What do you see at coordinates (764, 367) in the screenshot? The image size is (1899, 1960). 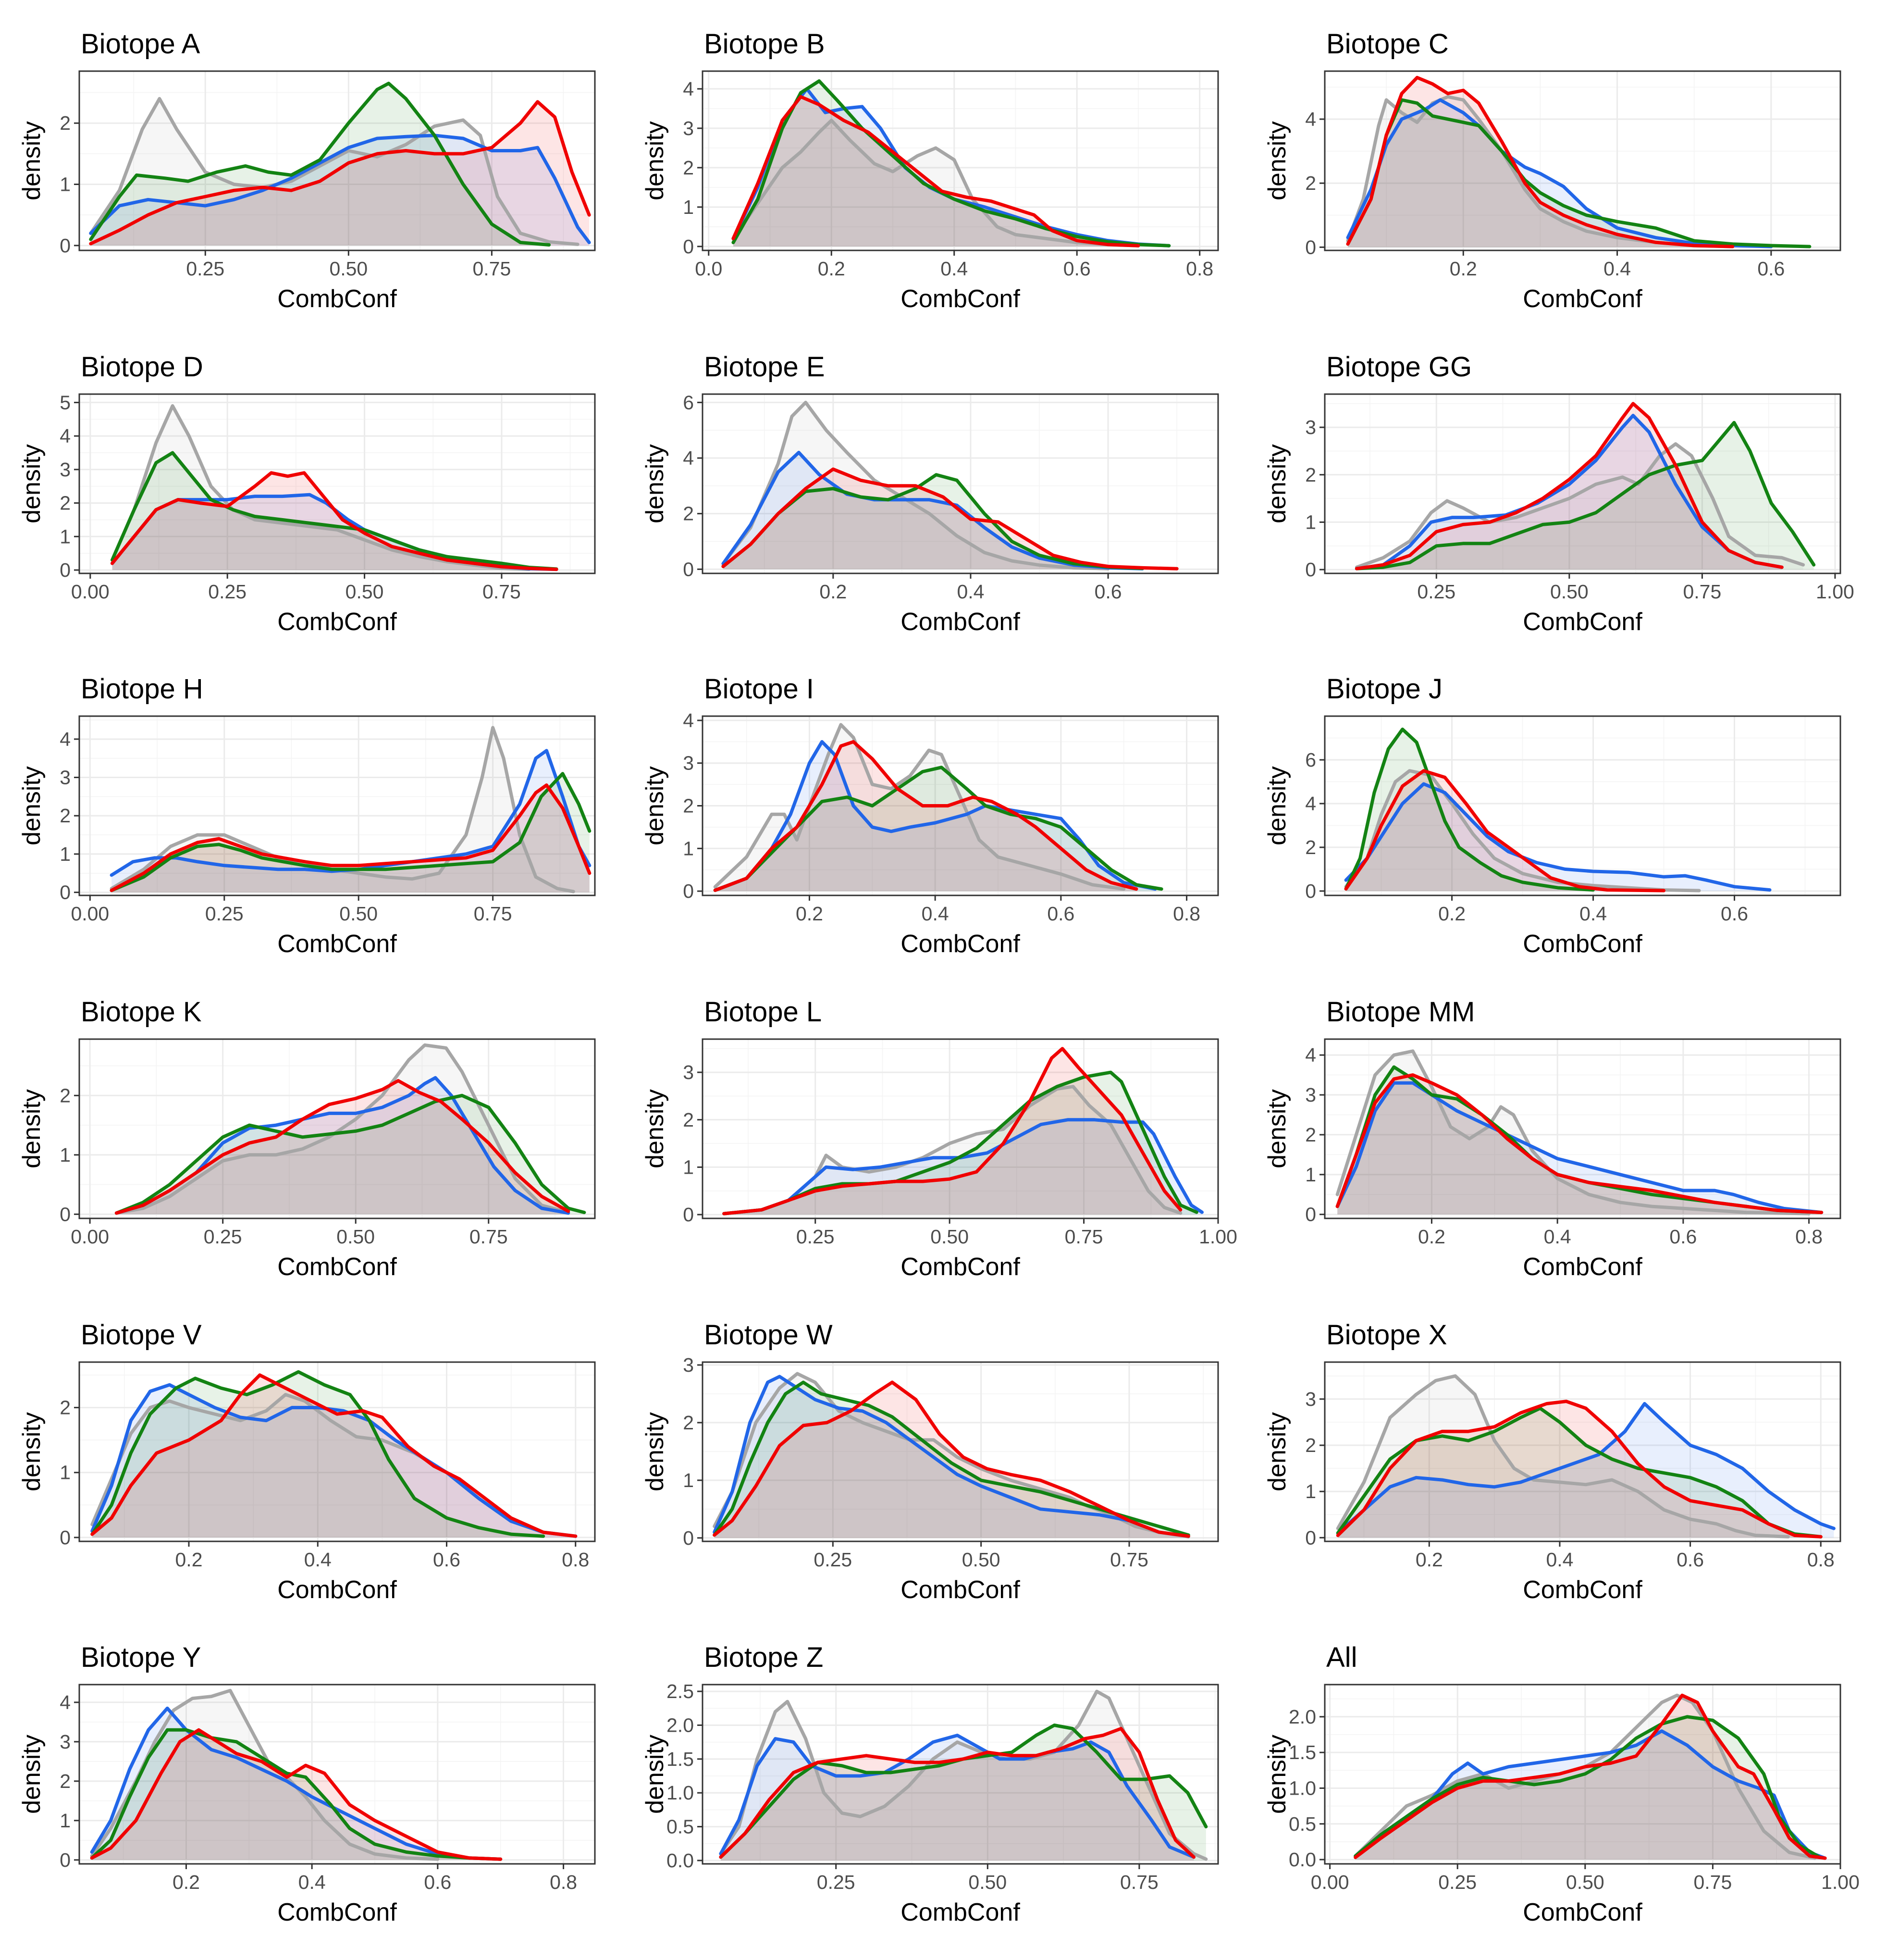 I see `panel-title: Biotope E` at bounding box center [764, 367].